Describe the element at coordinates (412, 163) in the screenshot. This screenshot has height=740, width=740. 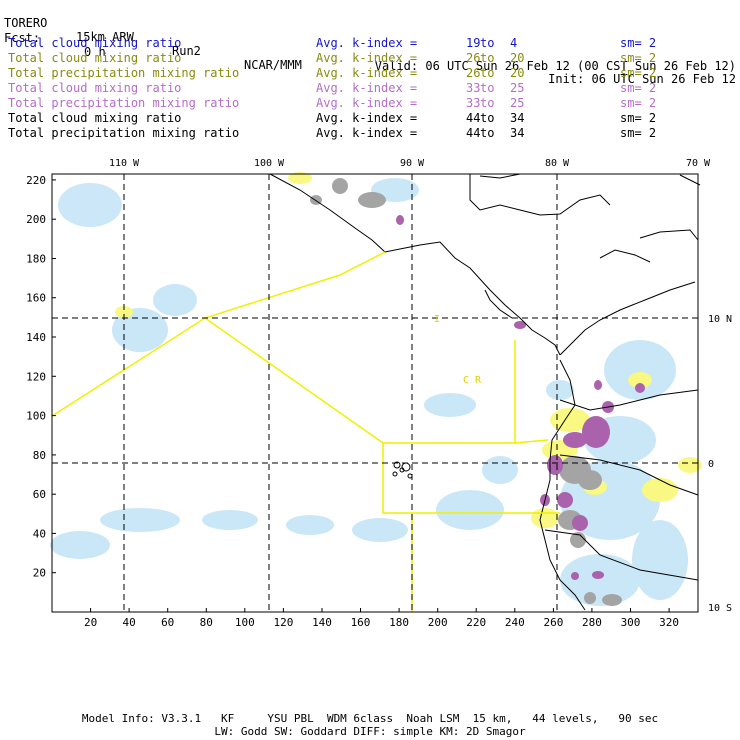
I see `lon-label-90w: 90 W` at that location.